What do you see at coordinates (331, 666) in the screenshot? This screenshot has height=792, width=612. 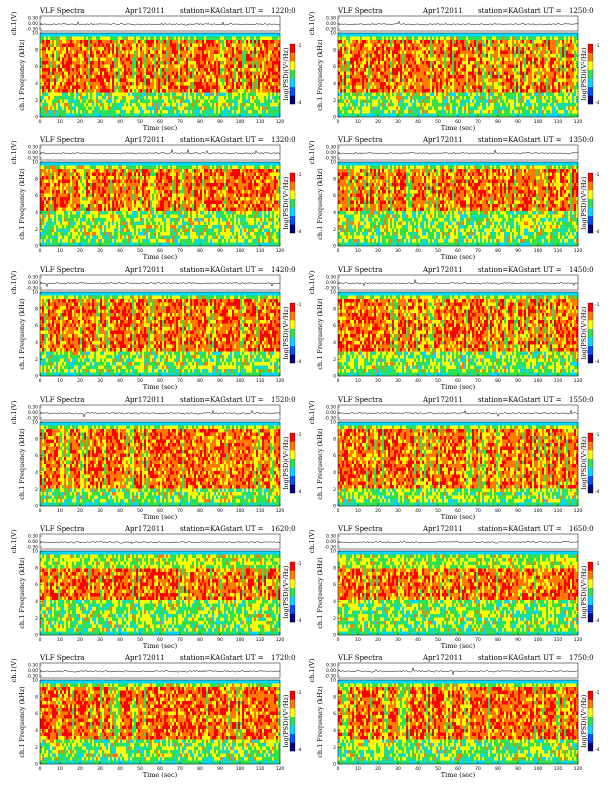 I see `waveform-ytick: 0.30` at bounding box center [331, 666].